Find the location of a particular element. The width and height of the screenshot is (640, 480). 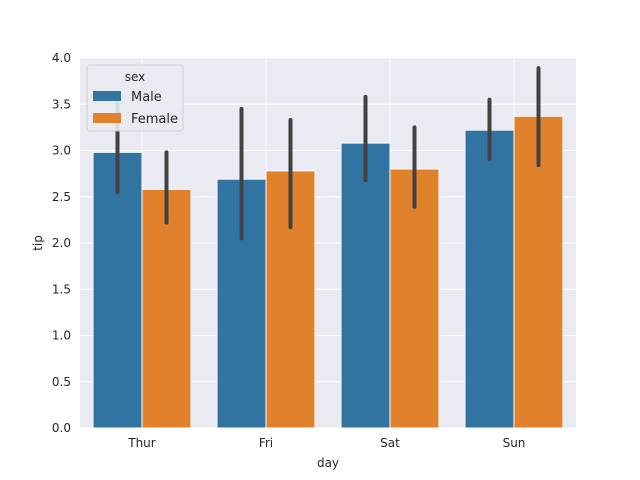

y-tick-label: 0.5 is located at coordinates (61, 382).